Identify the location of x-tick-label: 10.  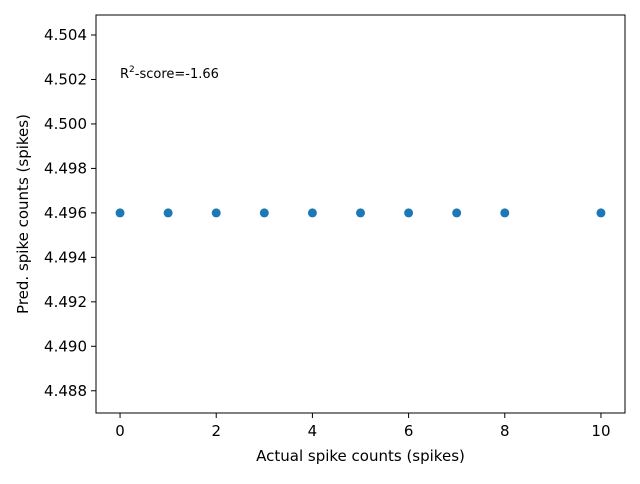
(600, 431).